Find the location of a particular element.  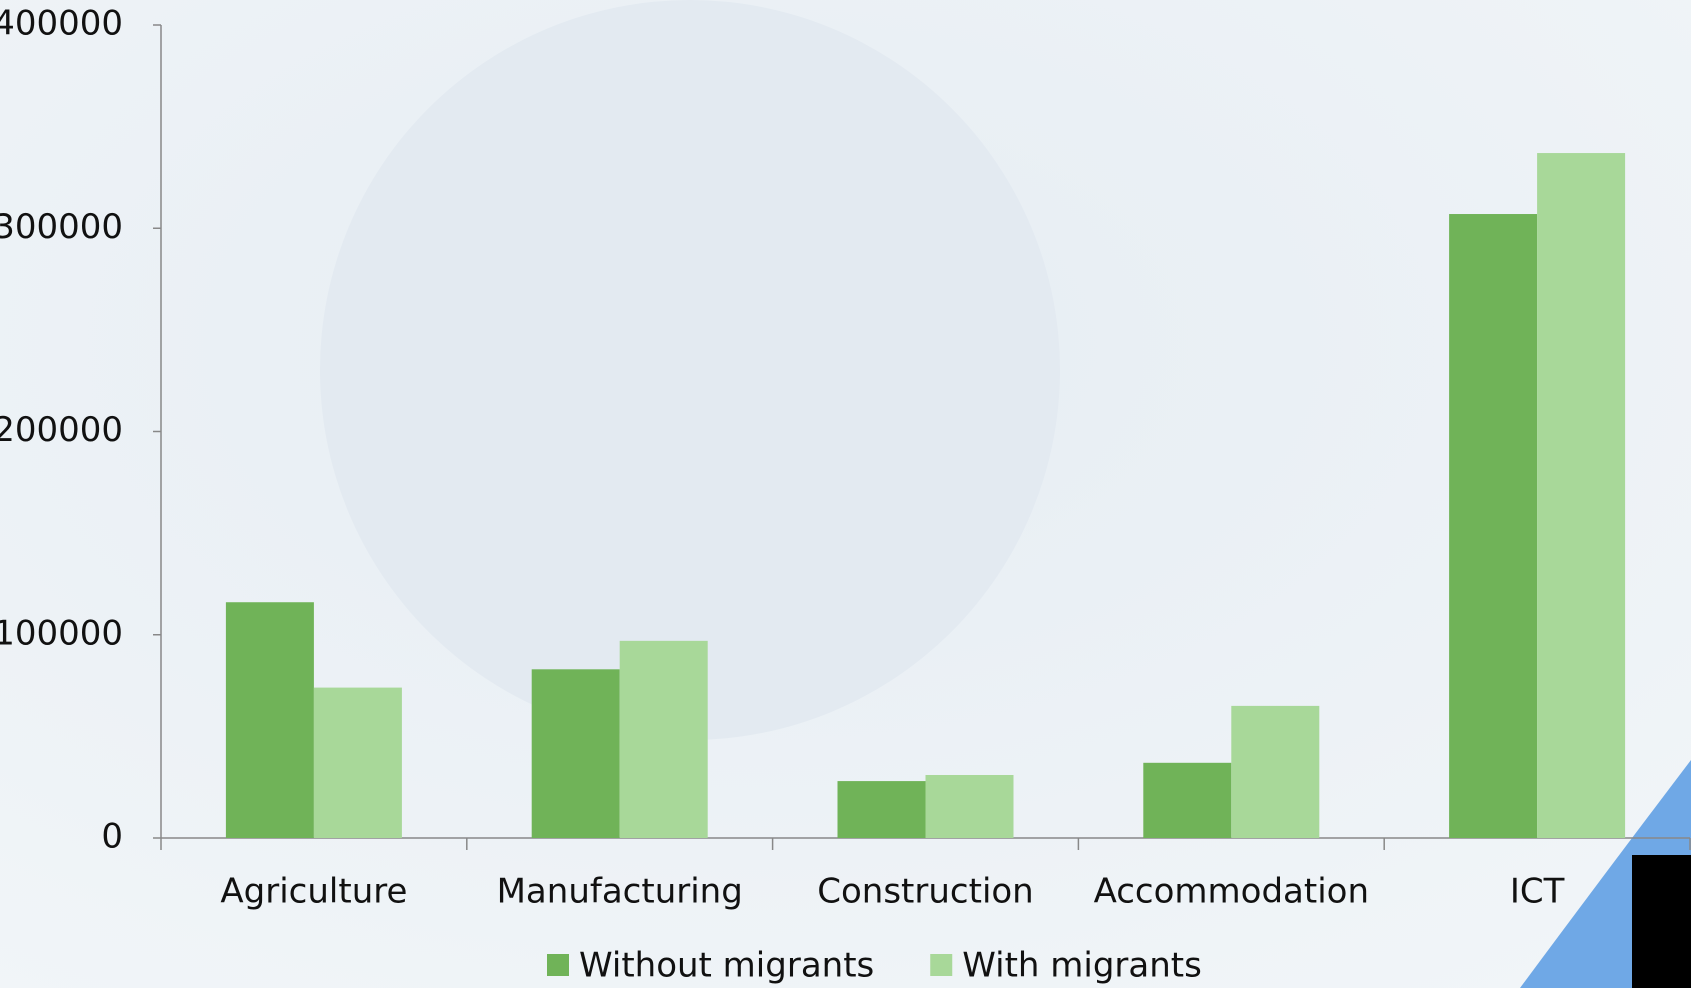

y-tick-label: 0 is located at coordinates (112, 837).